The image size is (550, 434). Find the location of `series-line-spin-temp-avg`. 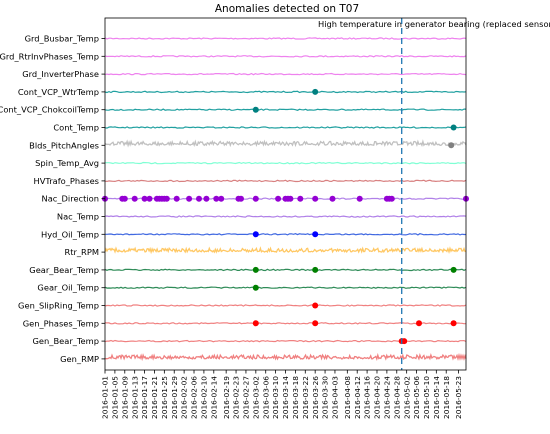

series-line-spin-temp-avg is located at coordinates (285, 163).